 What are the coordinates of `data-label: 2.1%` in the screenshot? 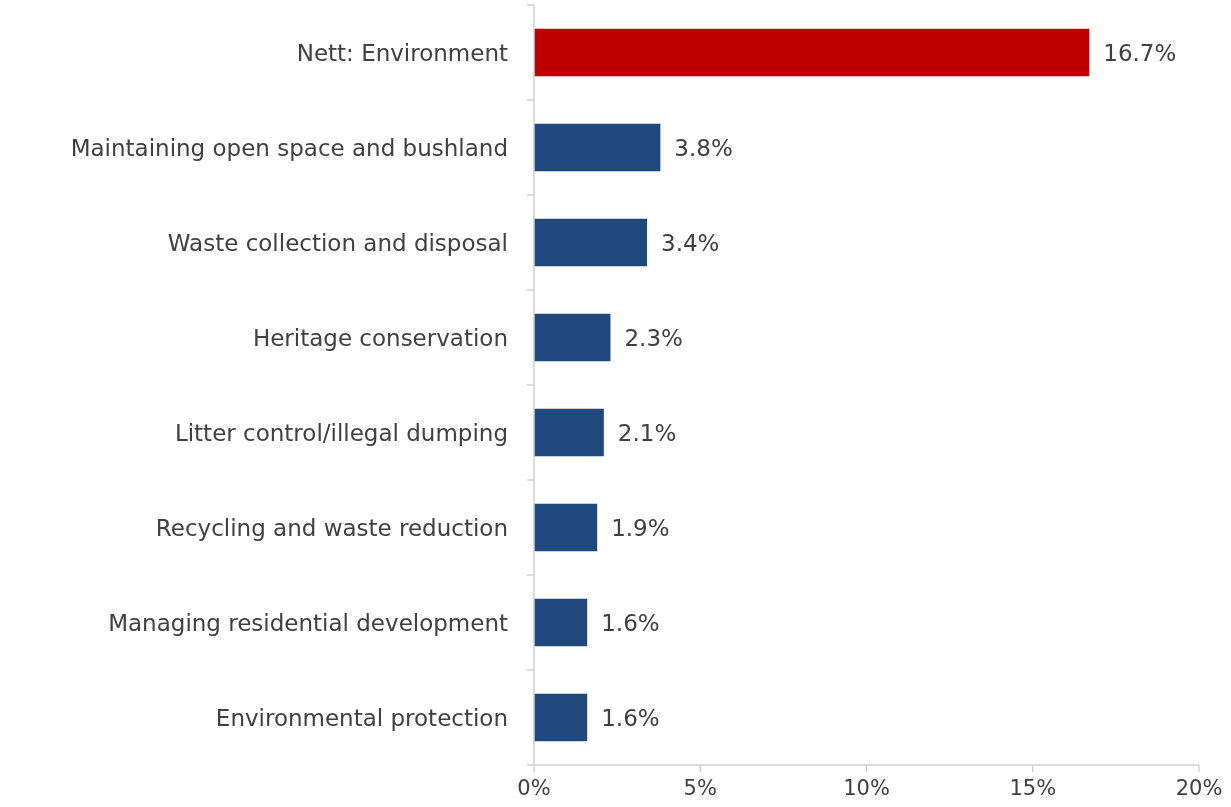 It's located at (647, 432).